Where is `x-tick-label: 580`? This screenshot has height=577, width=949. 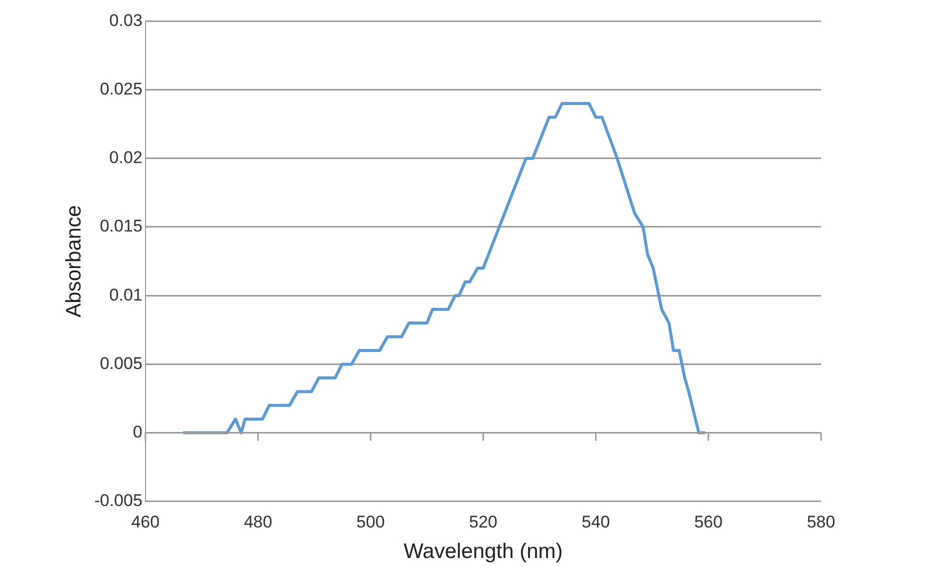
x-tick-label: 580 is located at coordinates (821, 522).